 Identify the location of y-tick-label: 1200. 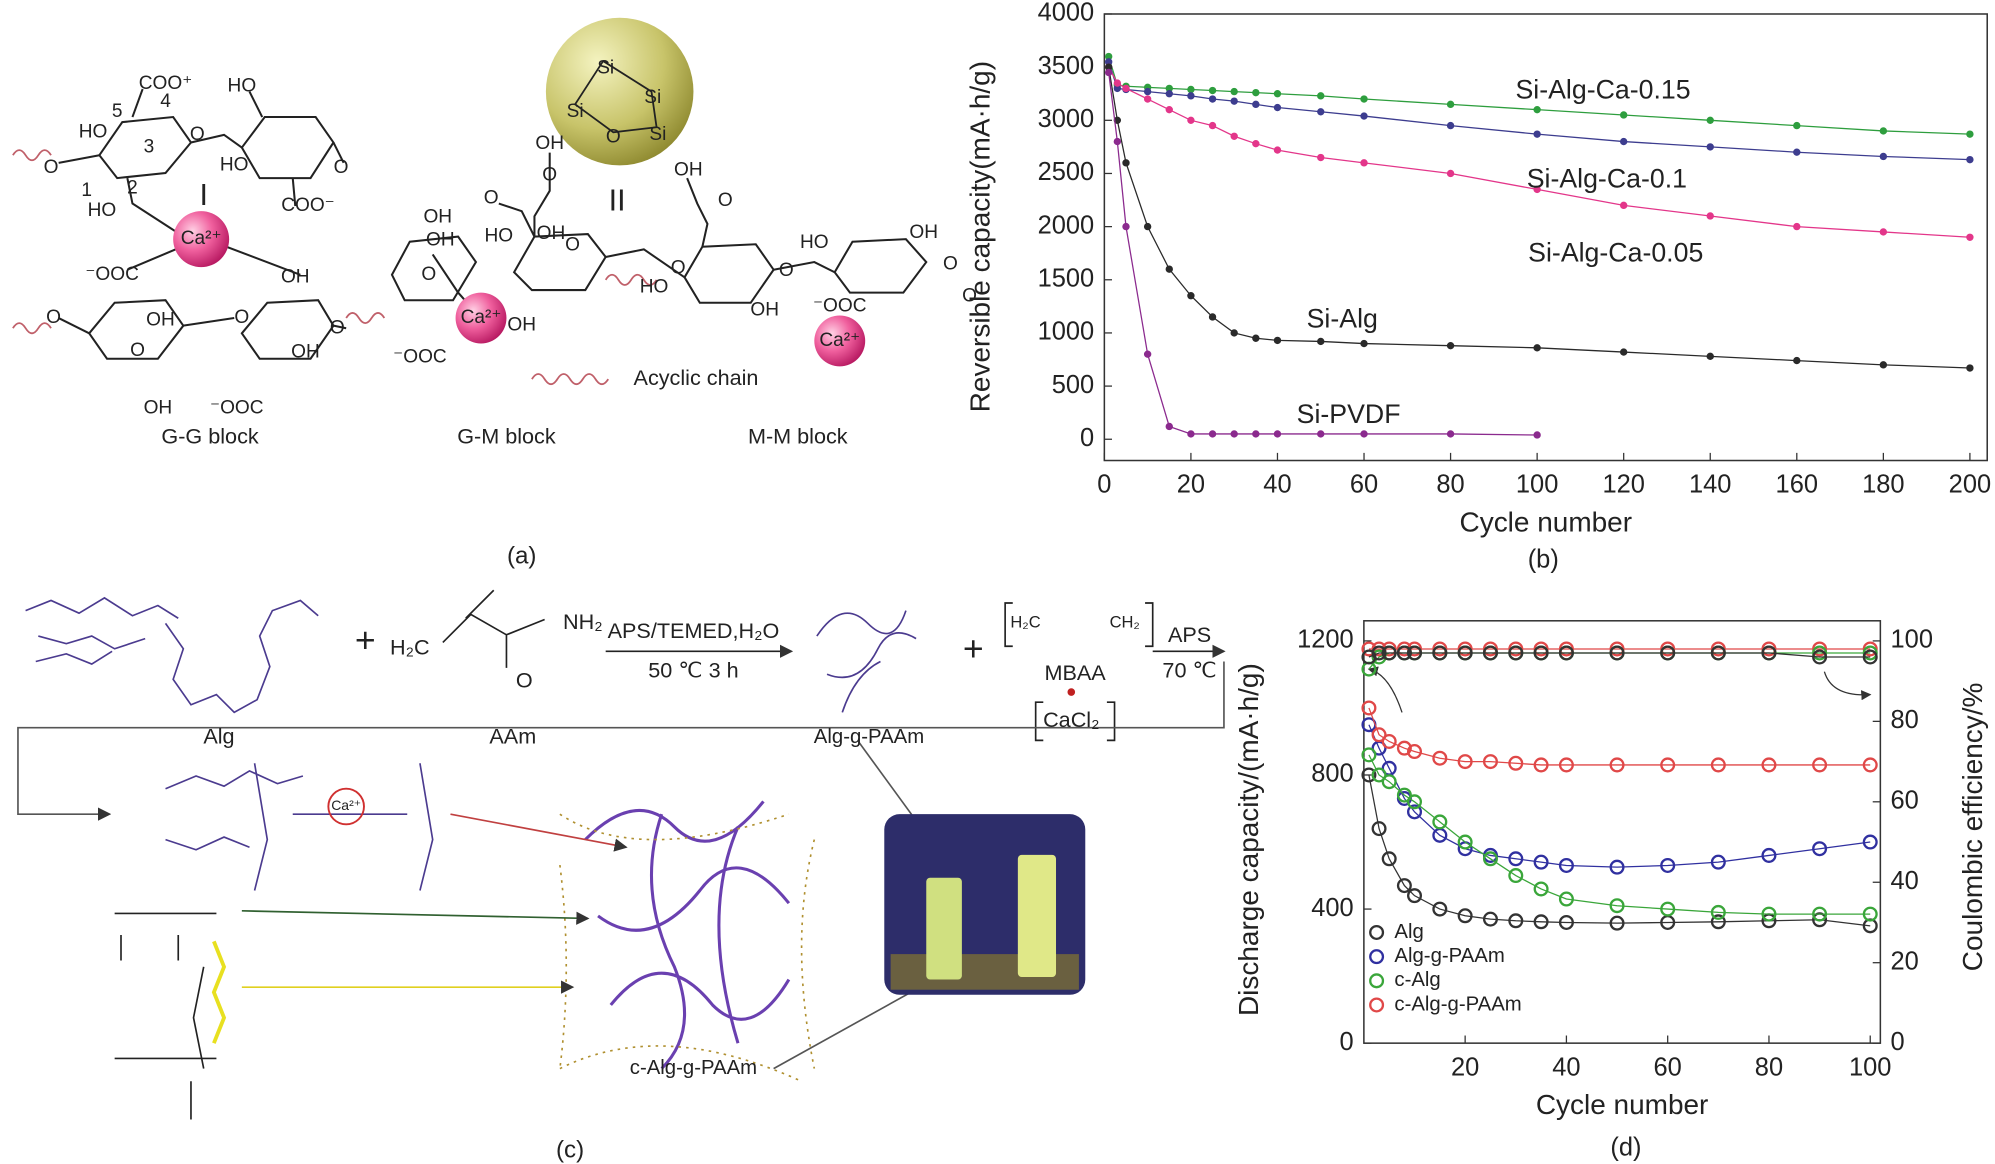
(1325, 640).